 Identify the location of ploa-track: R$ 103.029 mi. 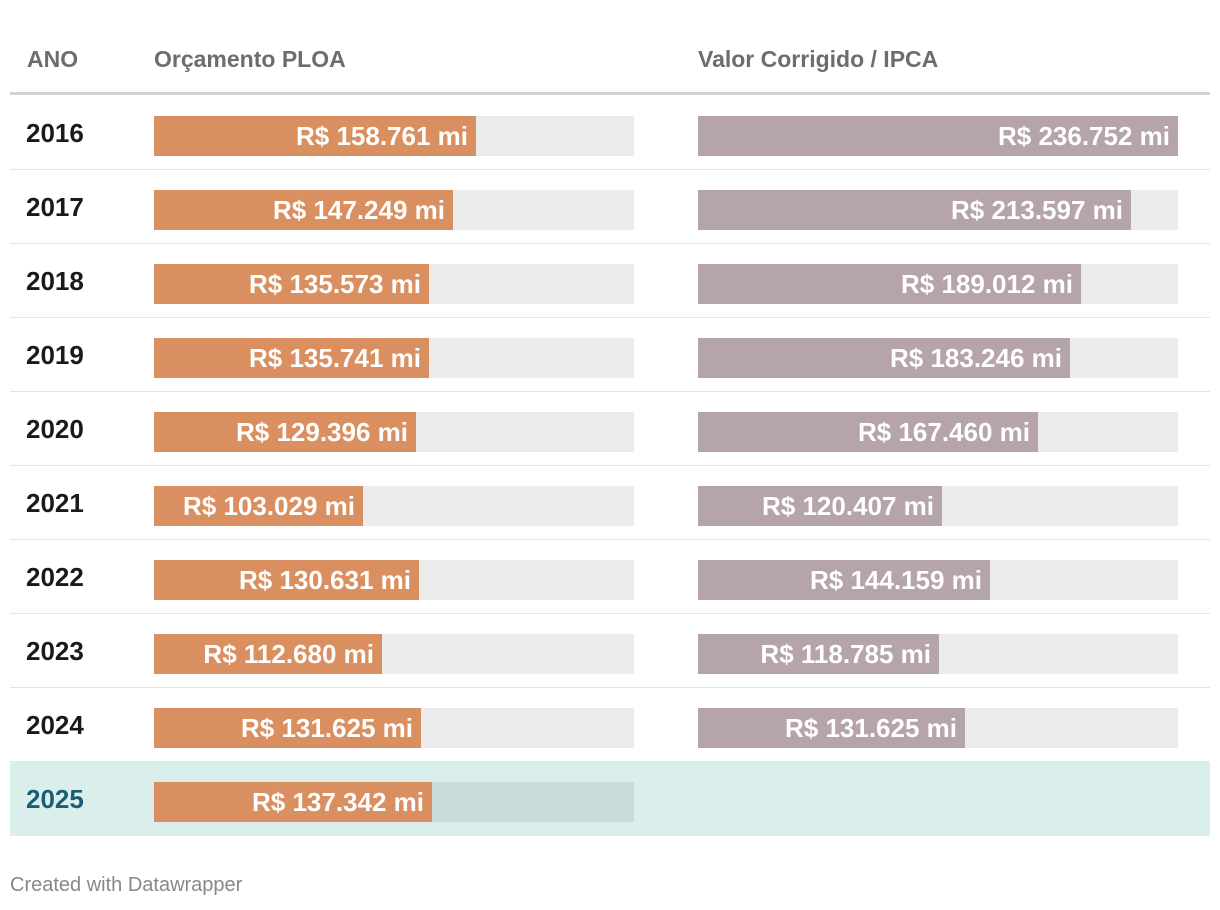
(394, 506).